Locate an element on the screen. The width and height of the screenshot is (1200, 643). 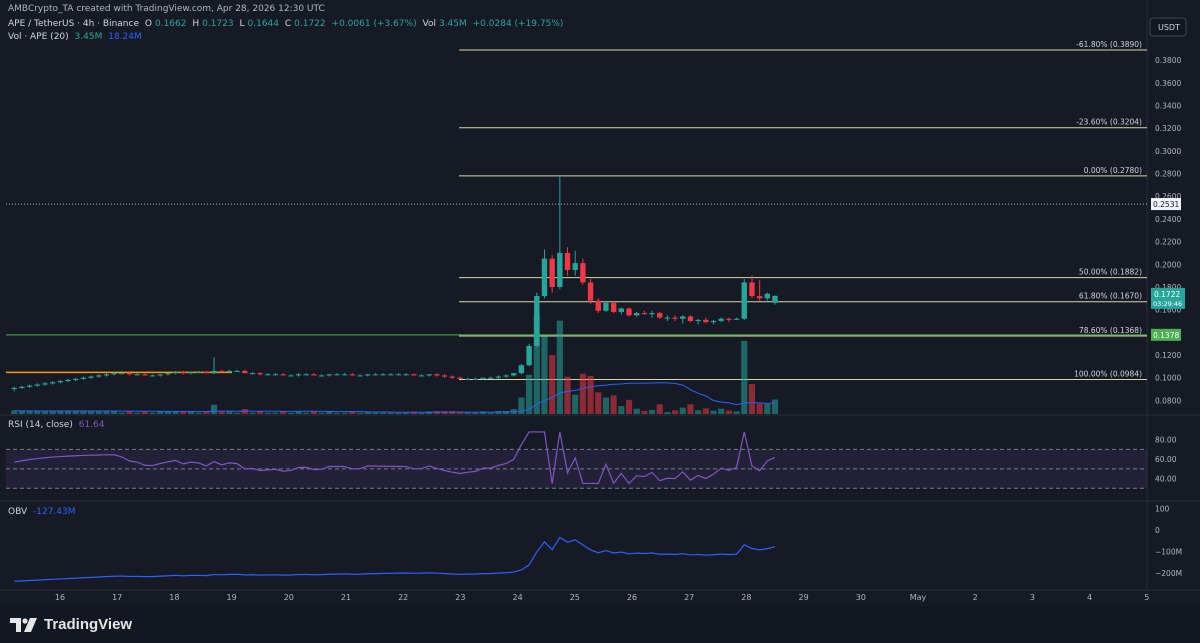
obv-tick-label: 0 is located at coordinates (1157, 530).